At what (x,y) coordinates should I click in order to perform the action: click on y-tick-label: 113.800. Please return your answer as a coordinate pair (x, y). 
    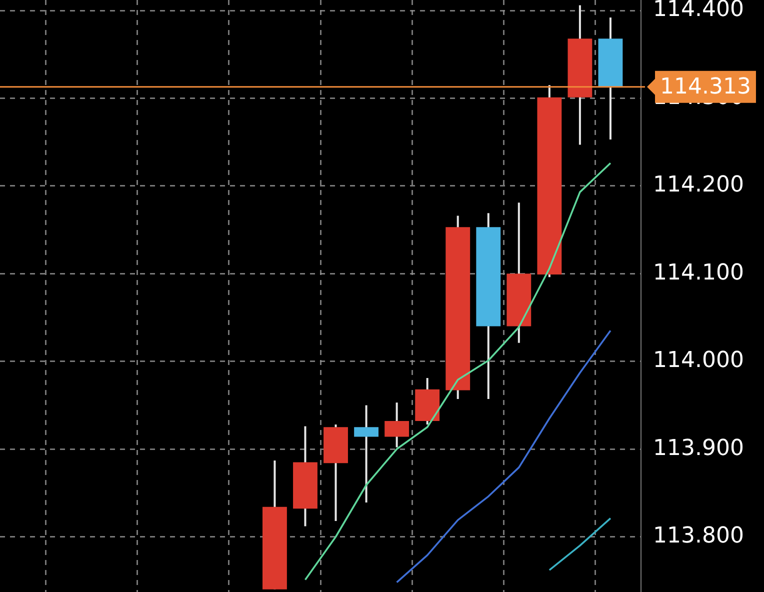
    Looking at the image, I should click on (698, 535).